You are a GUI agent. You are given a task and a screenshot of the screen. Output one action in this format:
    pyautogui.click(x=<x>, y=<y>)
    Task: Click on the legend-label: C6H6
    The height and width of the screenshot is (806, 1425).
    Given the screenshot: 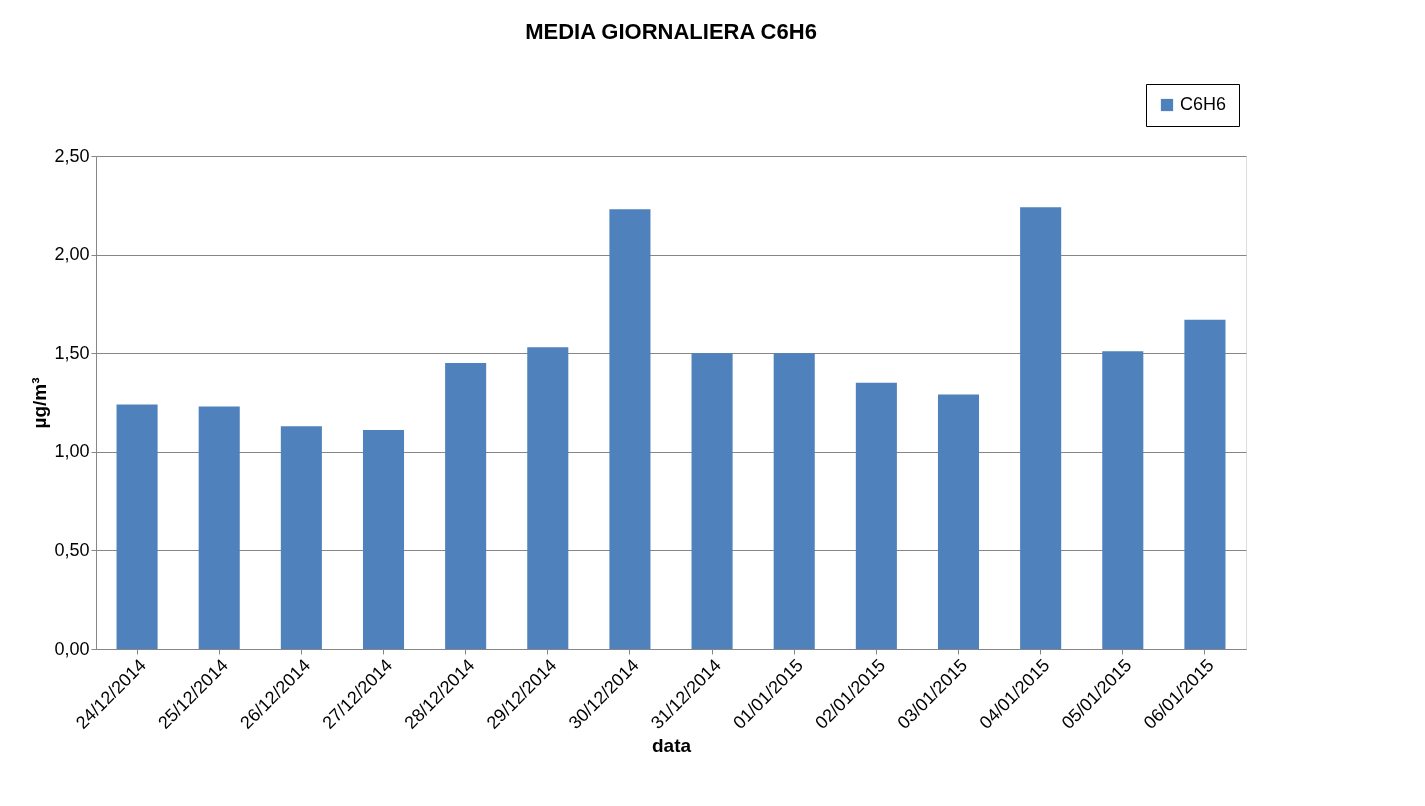 What is the action you would take?
    pyautogui.click(x=1203, y=104)
    